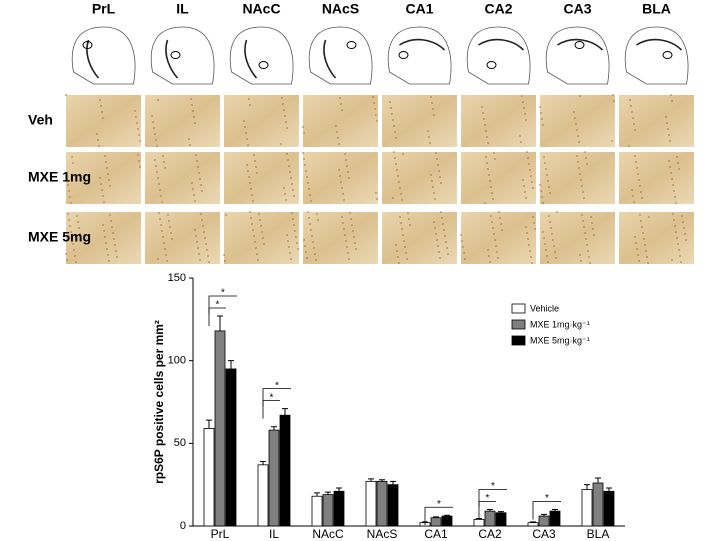  What do you see at coordinates (272, 397) in the screenshot?
I see `significance-label: *` at bounding box center [272, 397].